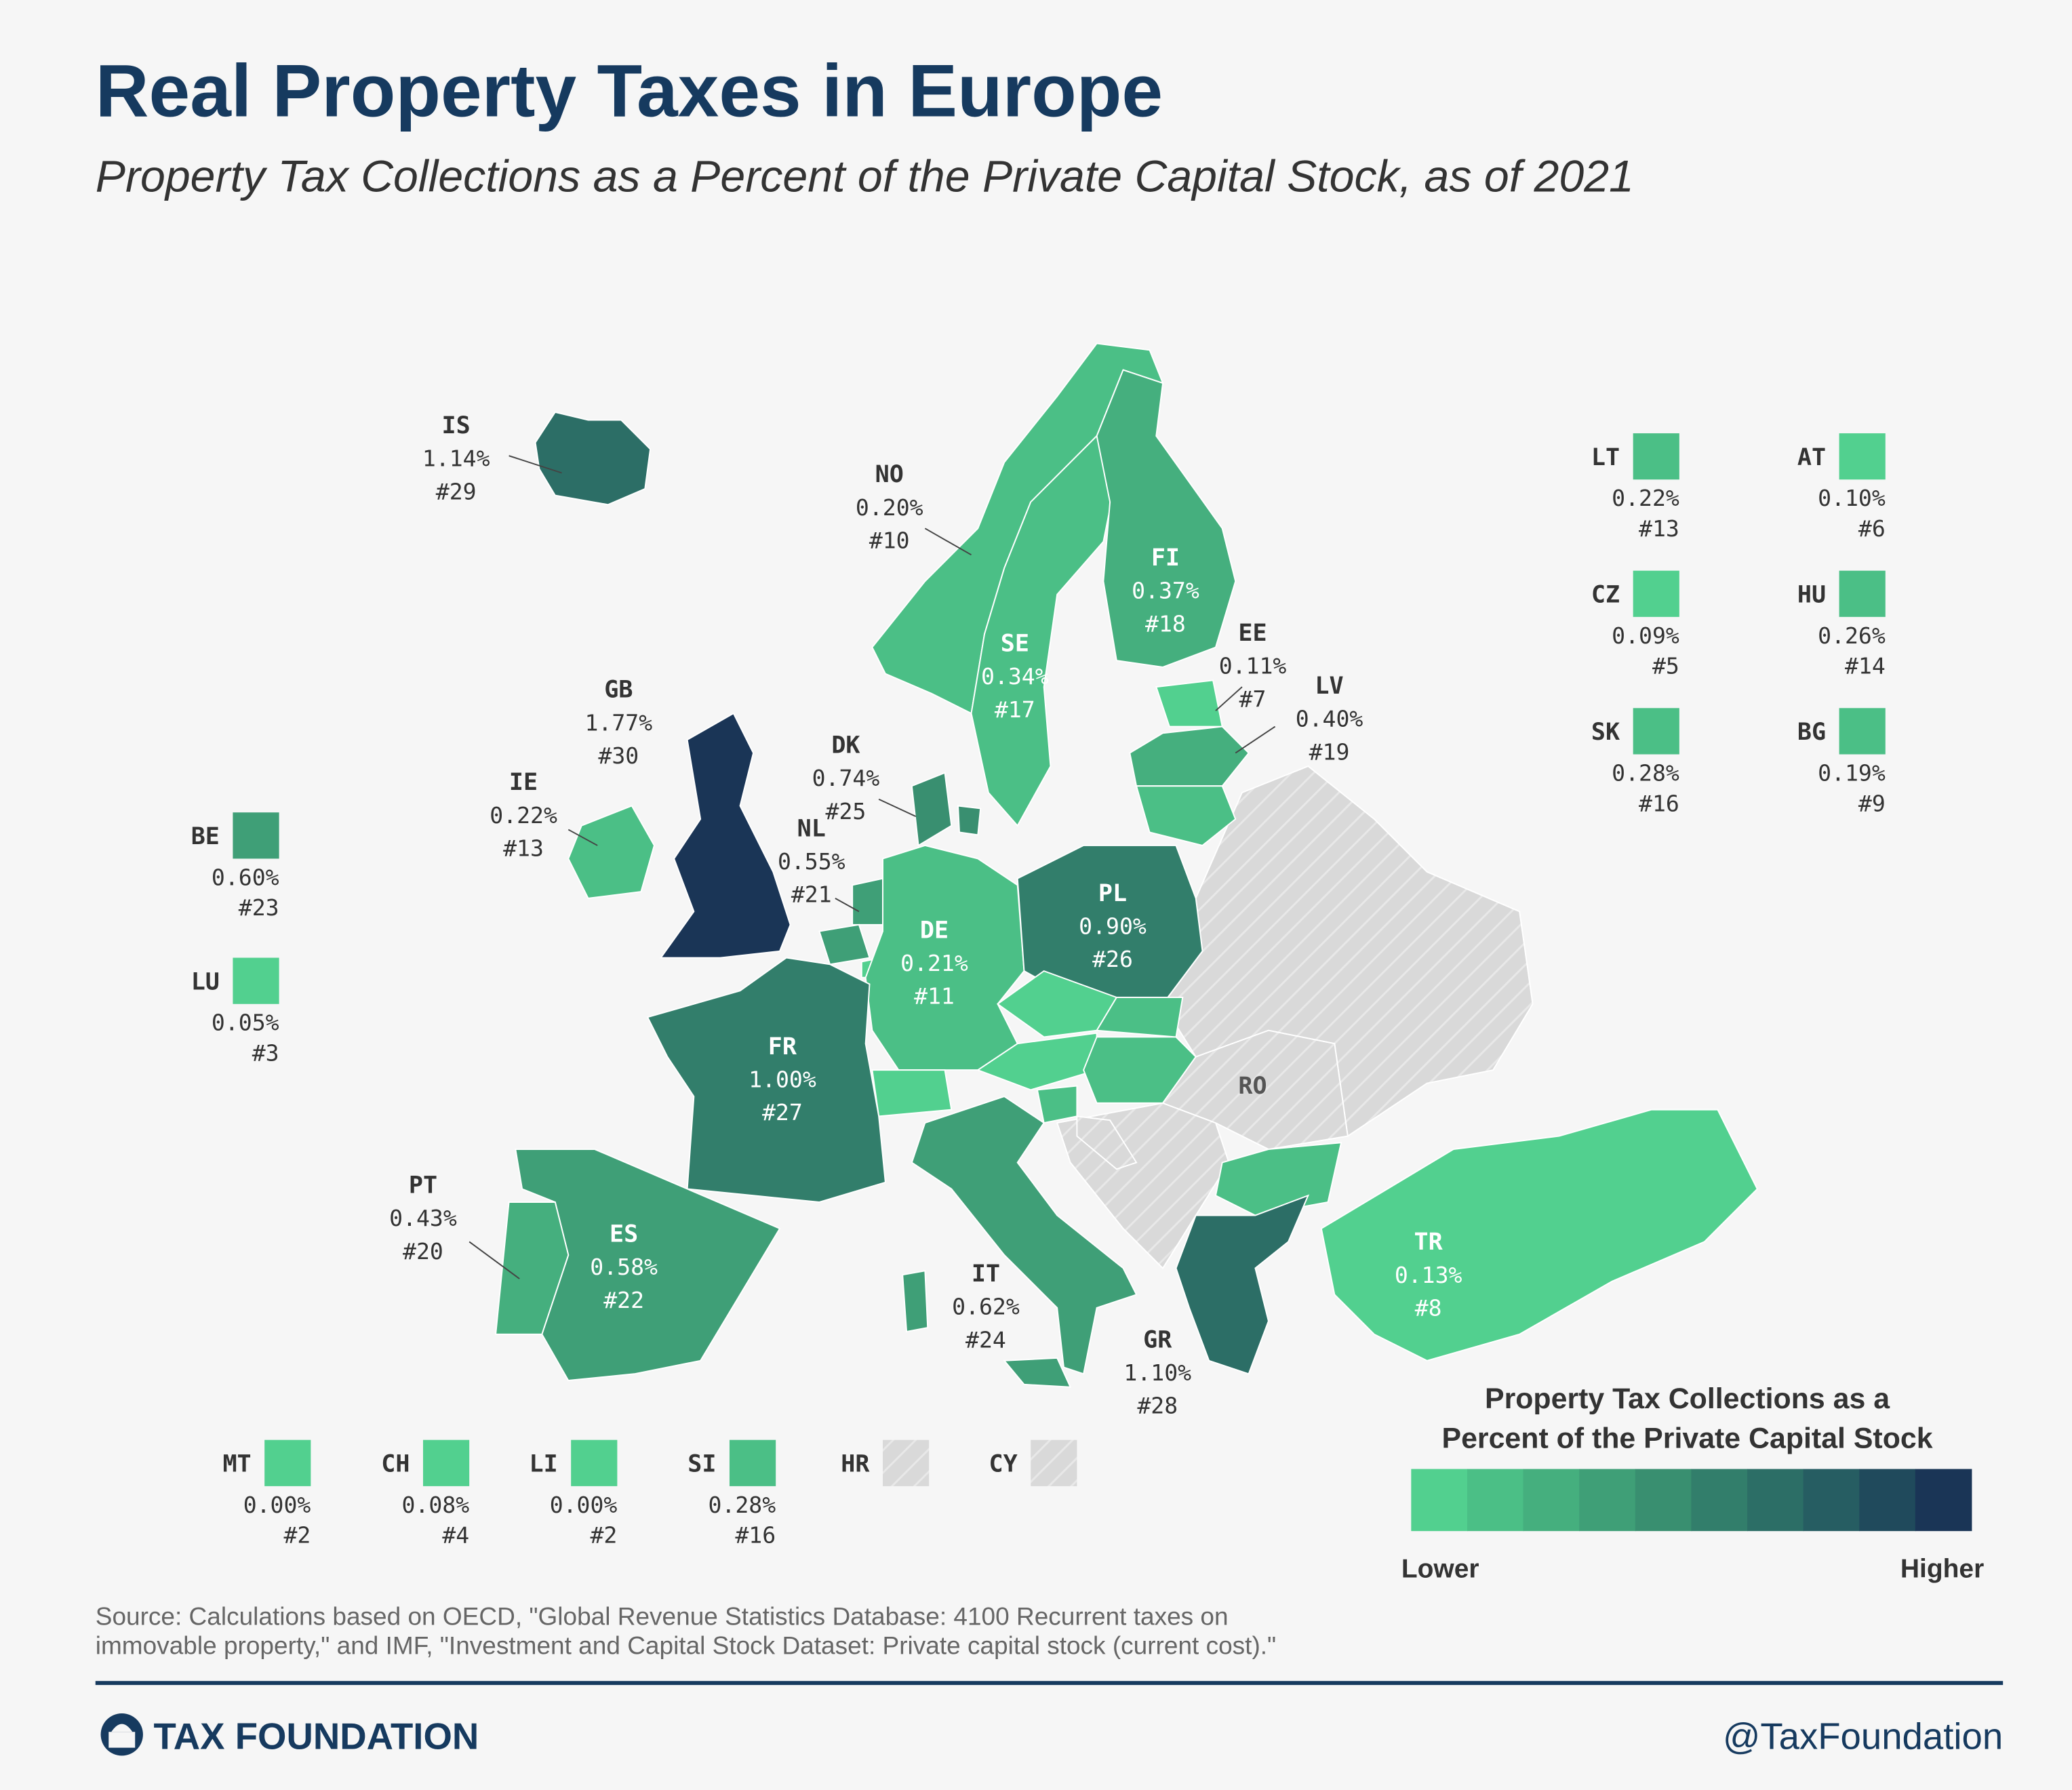  I want to click on rank-label: #30, so click(618, 755).